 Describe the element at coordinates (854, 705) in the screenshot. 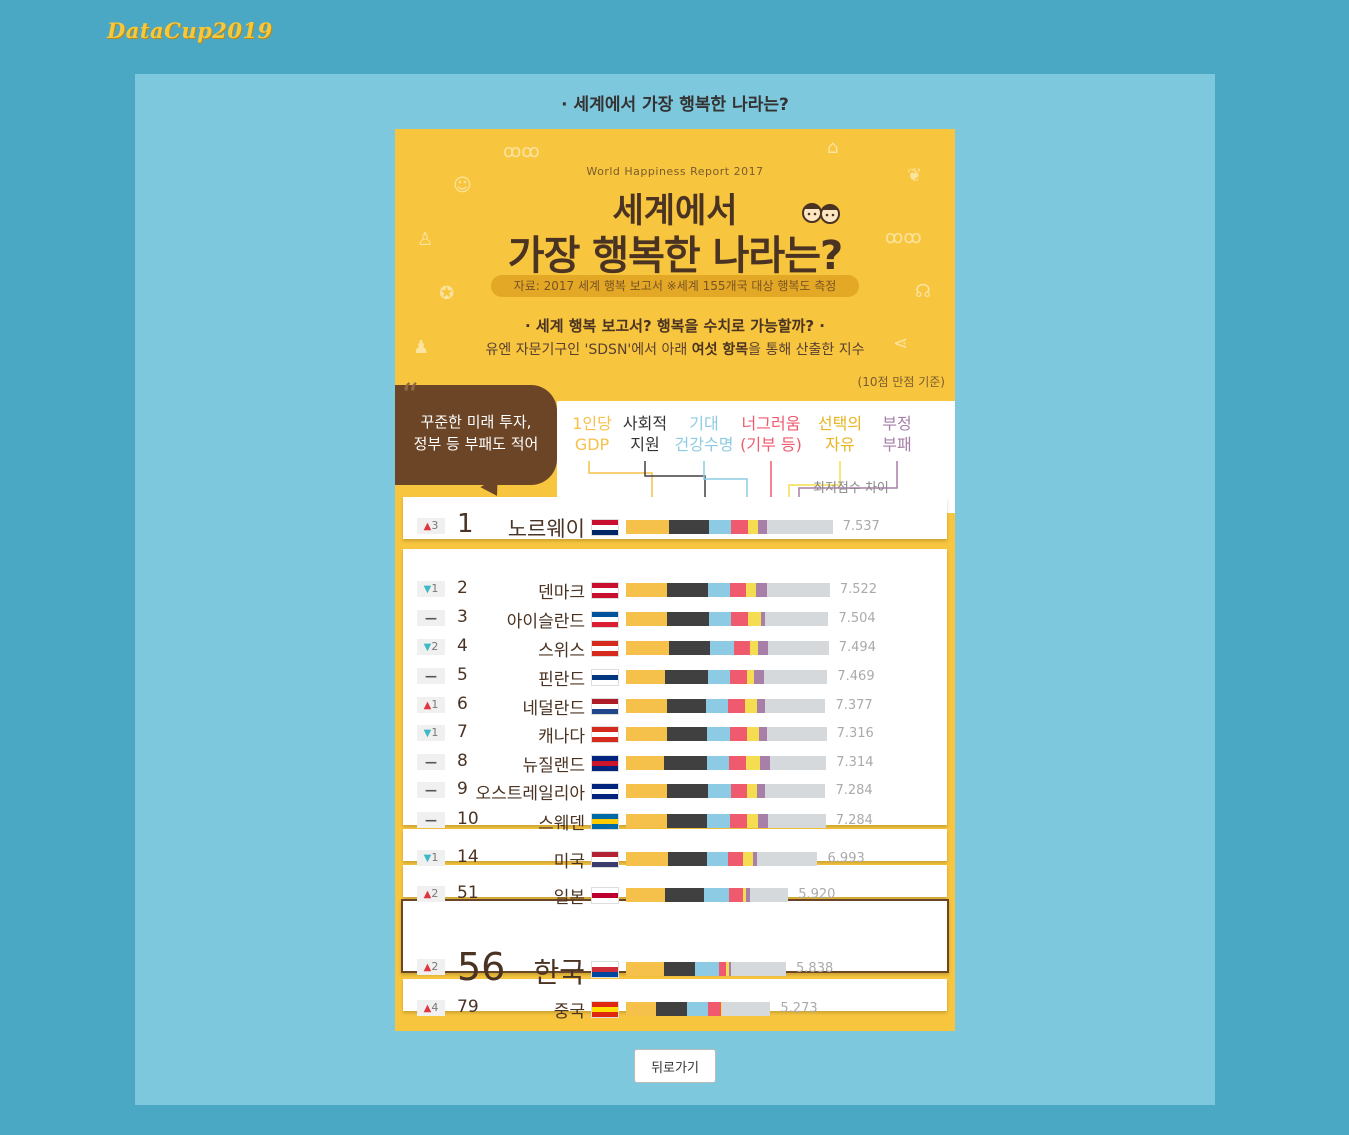

I see `happiness-score: 7.377` at that location.